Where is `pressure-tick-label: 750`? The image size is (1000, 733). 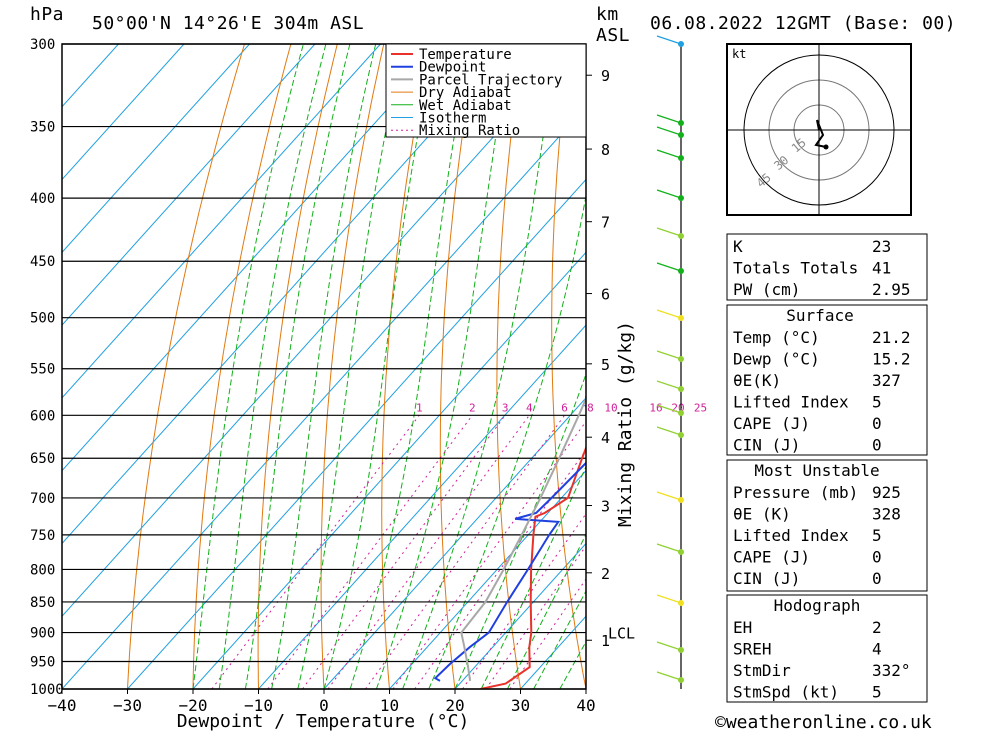 pressure-tick-label: 750 is located at coordinates (42, 536).